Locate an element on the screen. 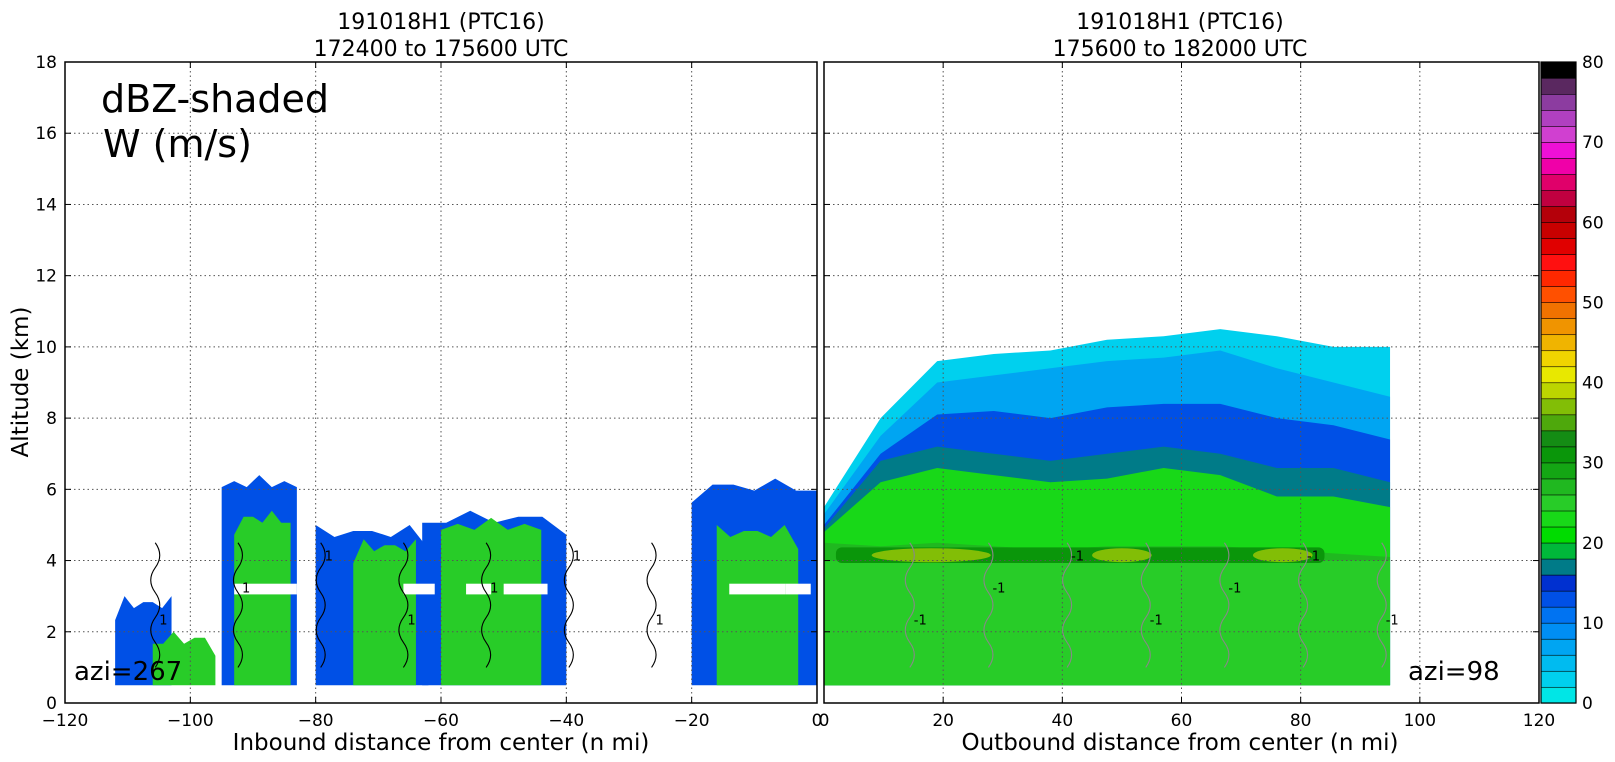 Image resolution: width=1615 pixels, height=762 pixels. colorbar-tick-label: 80 is located at coordinates (1593, 63).